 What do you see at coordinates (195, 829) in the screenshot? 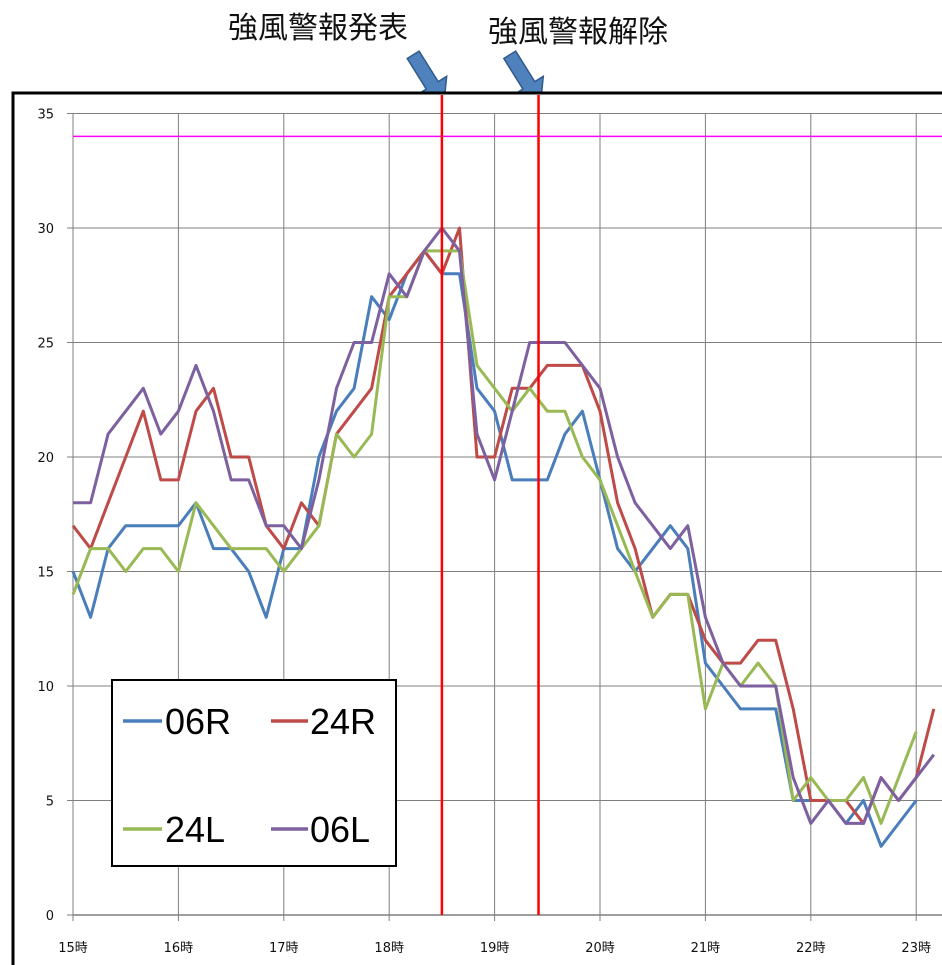
I see `legend-label-24L: 24L` at bounding box center [195, 829].